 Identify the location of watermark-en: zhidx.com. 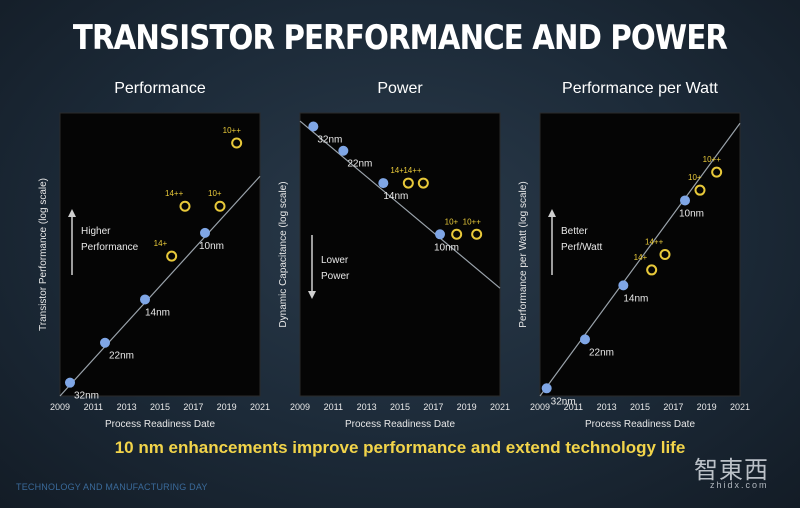
(739, 485).